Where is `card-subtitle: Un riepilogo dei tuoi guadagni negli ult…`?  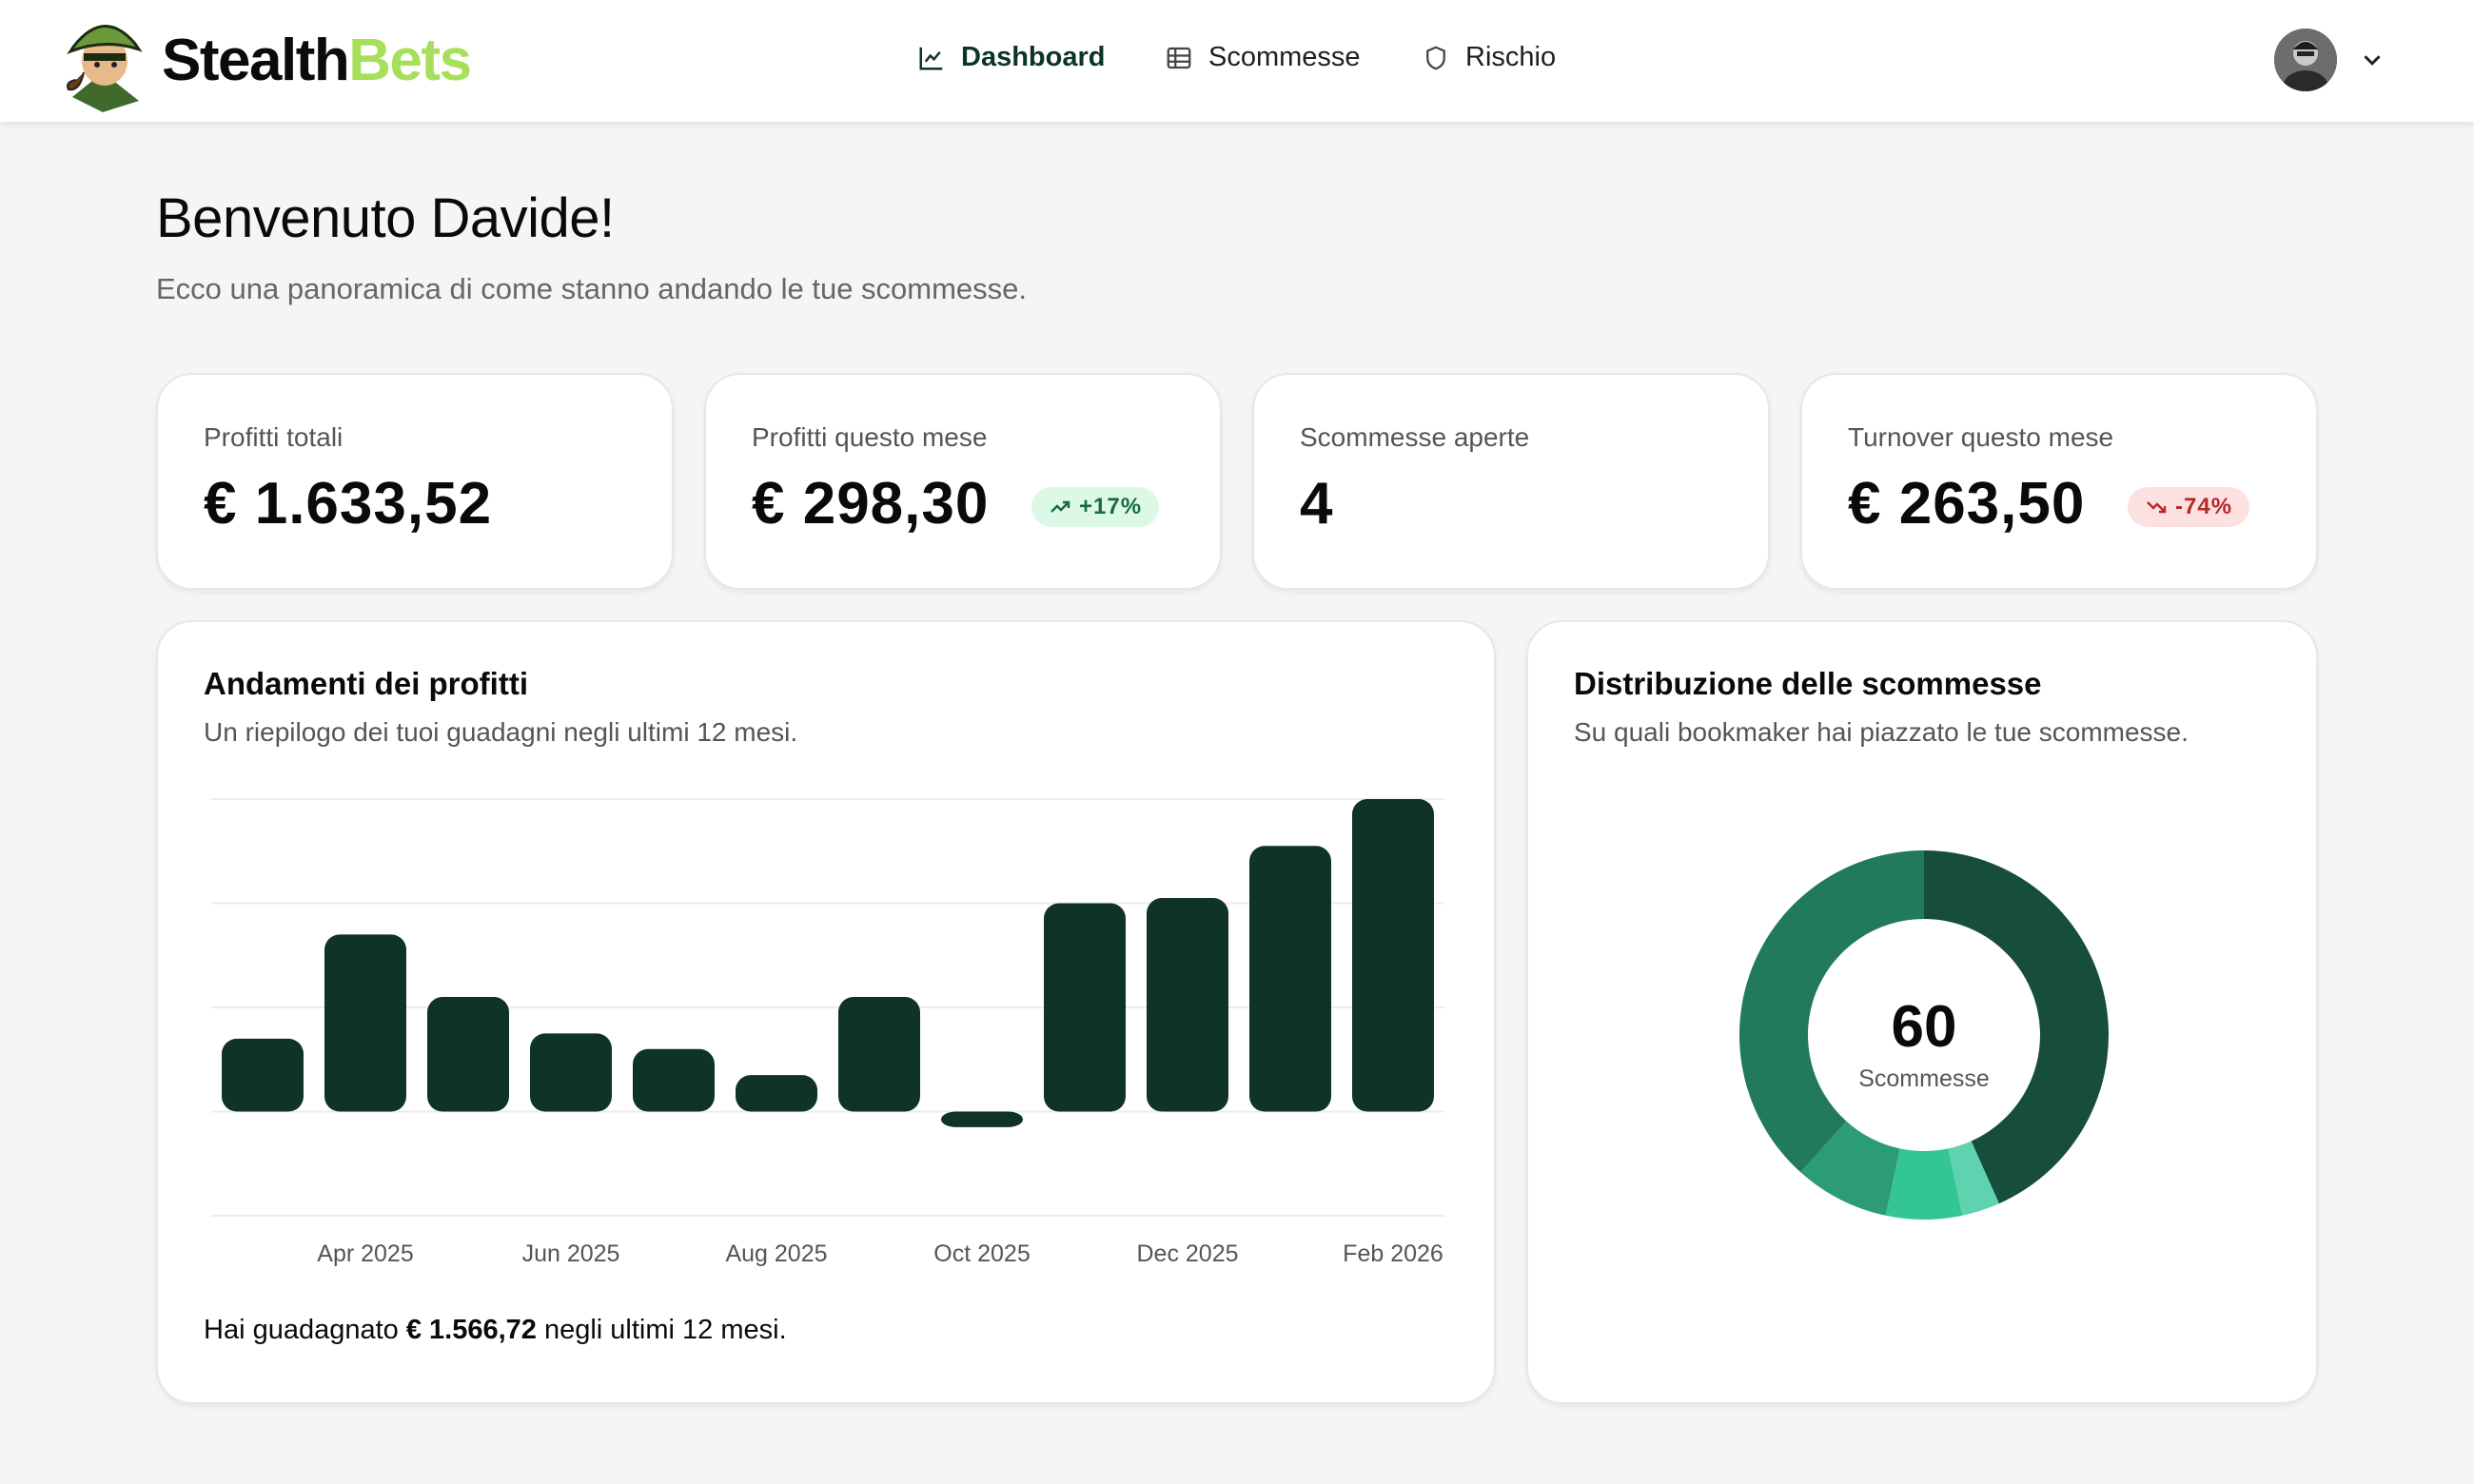
card-subtitle: Un riepilogo dei tuoi guadagni negli ult… is located at coordinates (501, 732).